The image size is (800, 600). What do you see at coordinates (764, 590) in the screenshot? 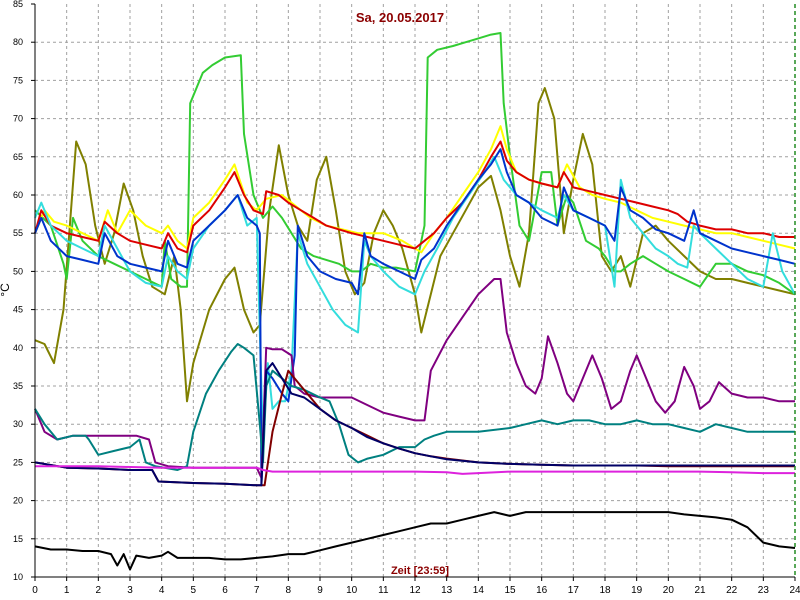
I see `x-tick-label: 23` at bounding box center [764, 590].